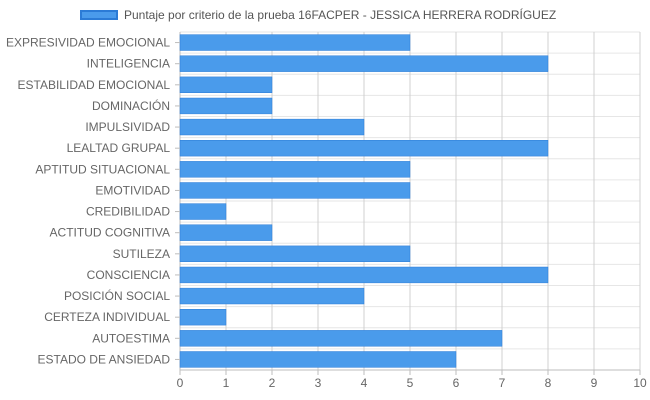  What do you see at coordinates (640, 383) in the screenshot?
I see `x-tick-label: 10` at bounding box center [640, 383].